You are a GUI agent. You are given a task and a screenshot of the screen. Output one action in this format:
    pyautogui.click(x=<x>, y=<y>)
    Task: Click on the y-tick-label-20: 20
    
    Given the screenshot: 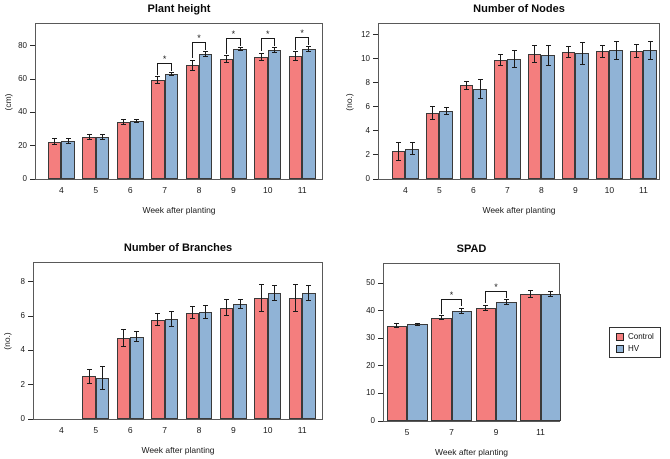 What is the action you would take?
    pyautogui.click(x=370, y=365)
    